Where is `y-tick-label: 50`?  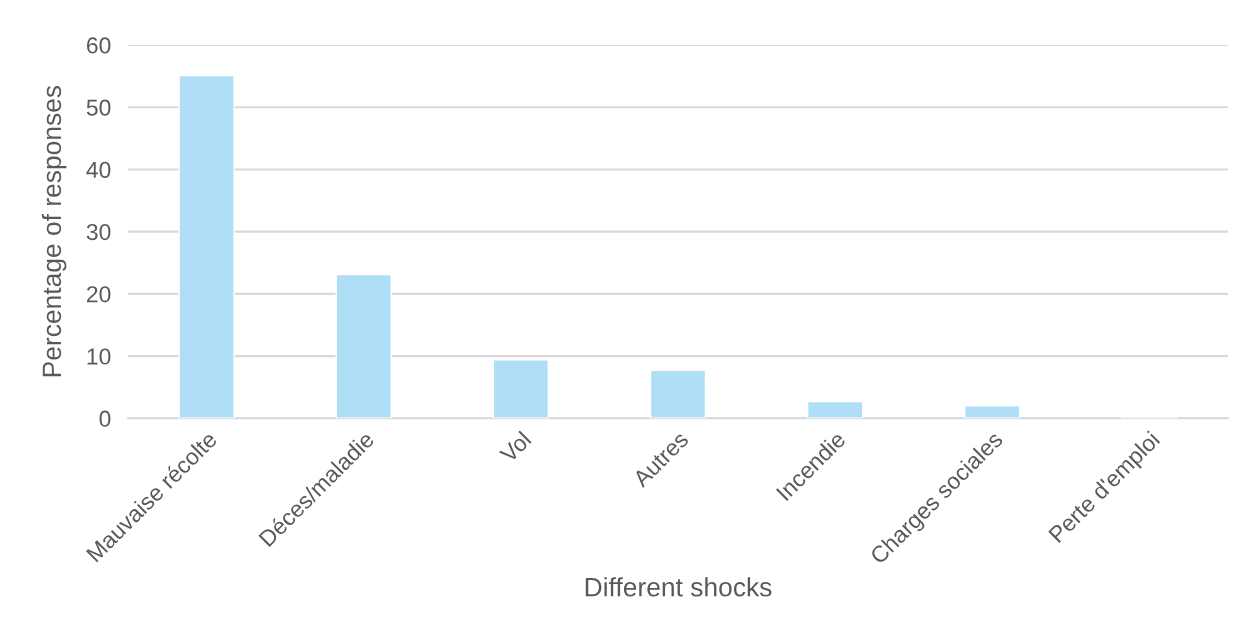
y-tick-label: 50 is located at coordinates (98, 107).